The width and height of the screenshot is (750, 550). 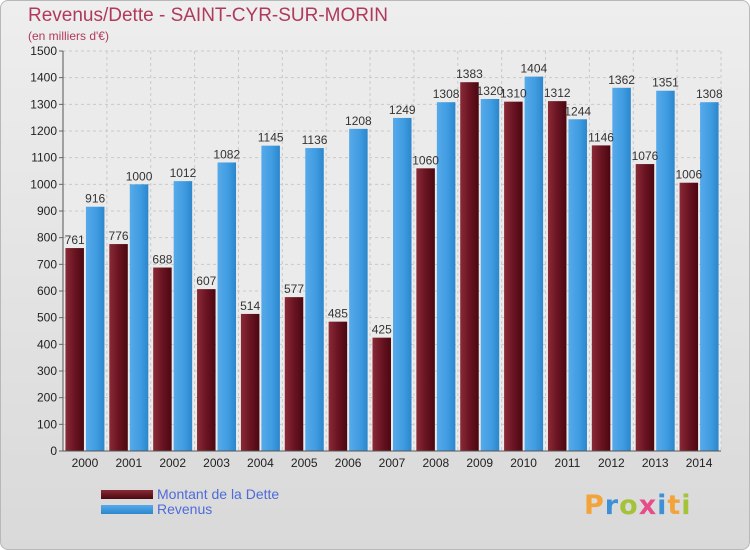 I want to click on x-tick-label: 2001, so click(x=128, y=463).